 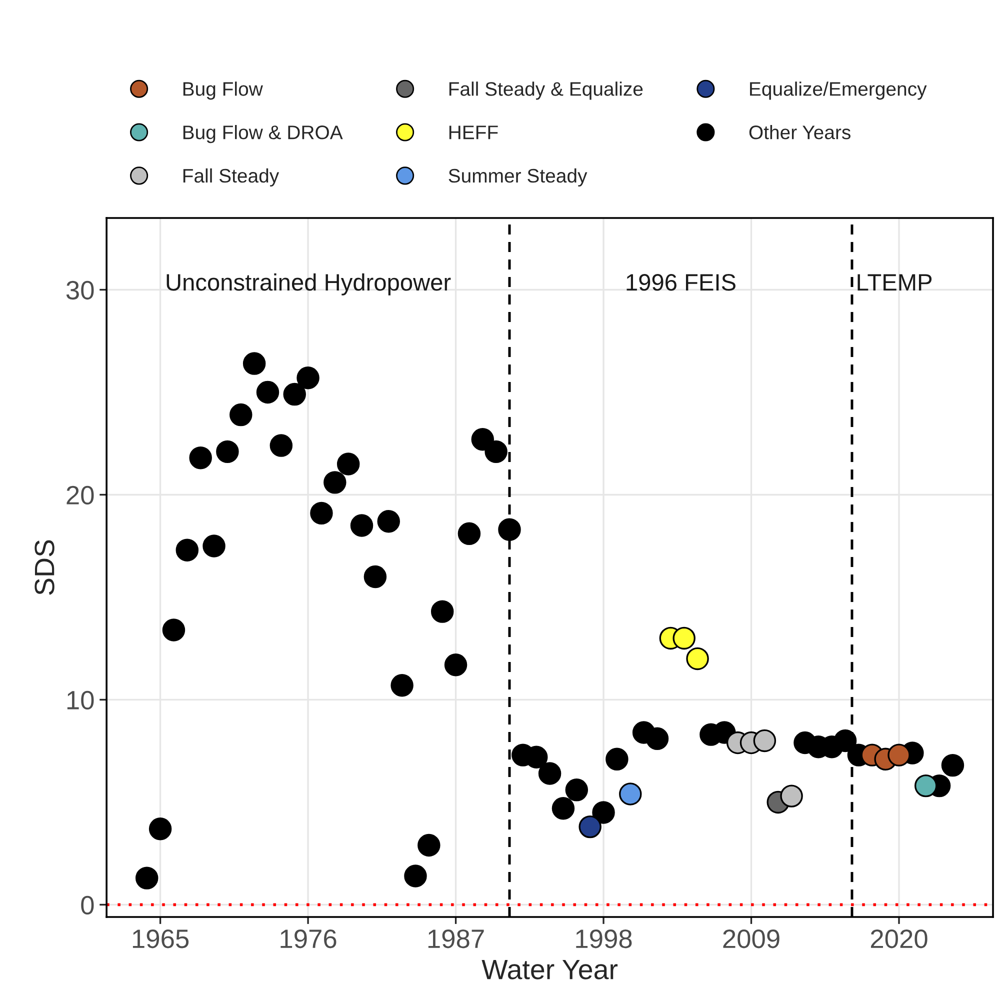 What do you see at coordinates (80, 495) in the screenshot?
I see `y-tick-label: 20` at bounding box center [80, 495].